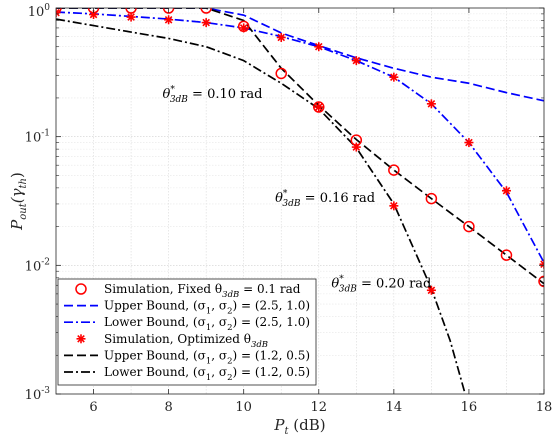 This screenshot has width=552, height=438. I want to click on legend-label: Lower Bound, (σ1, σ2) = (2.5, 1.0), so click(207, 324).